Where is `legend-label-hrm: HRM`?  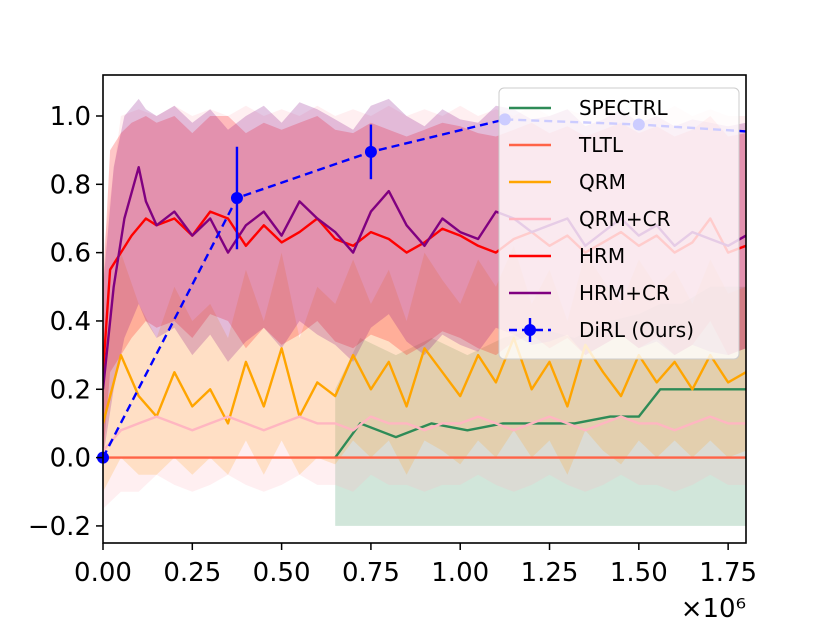
legend-label-hrm: HRM is located at coordinates (602, 256).